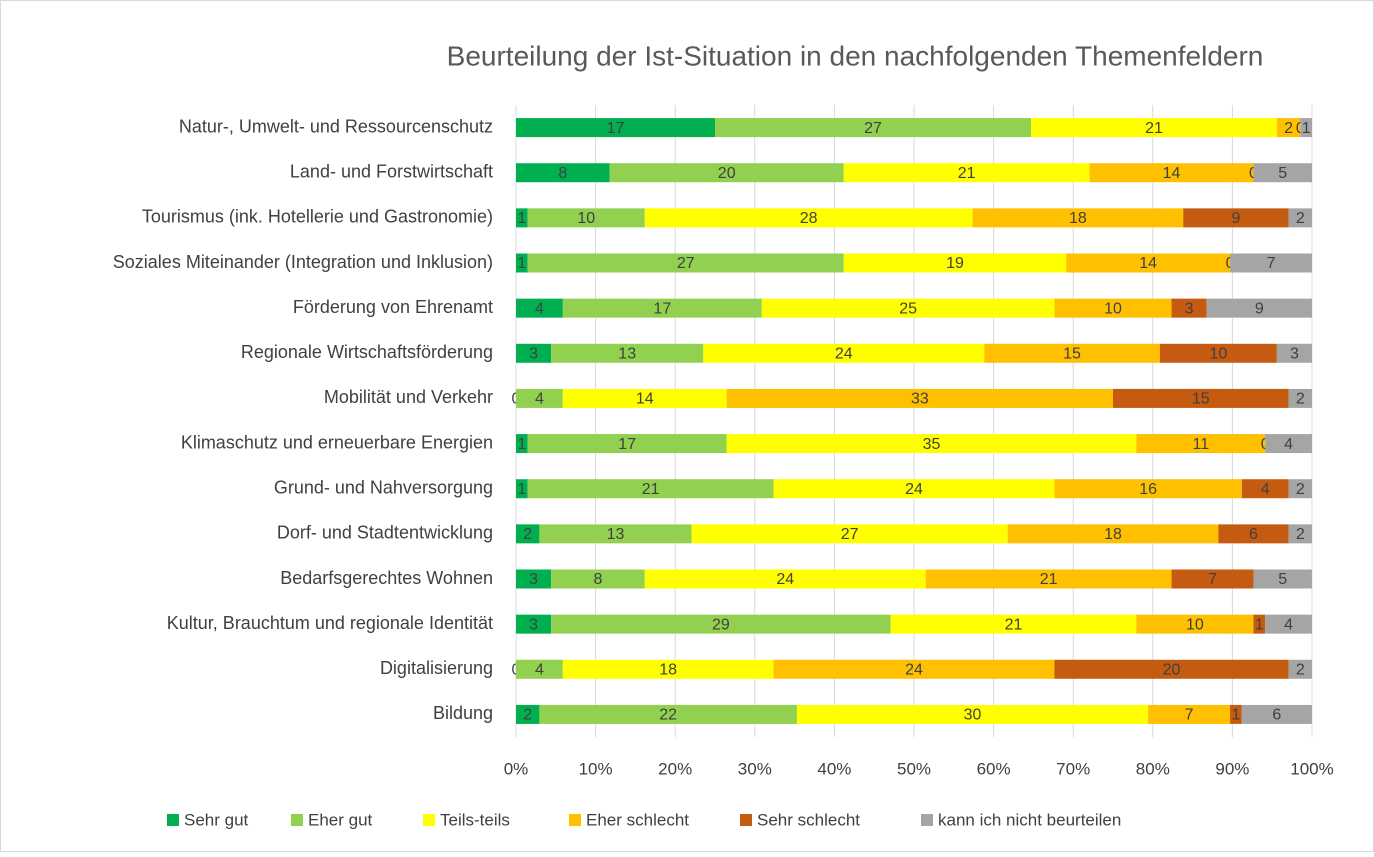 The width and height of the screenshot is (1374, 857). Describe the element at coordinates (920, 399) in the screenshot. I see `data-label: 33` at that location.